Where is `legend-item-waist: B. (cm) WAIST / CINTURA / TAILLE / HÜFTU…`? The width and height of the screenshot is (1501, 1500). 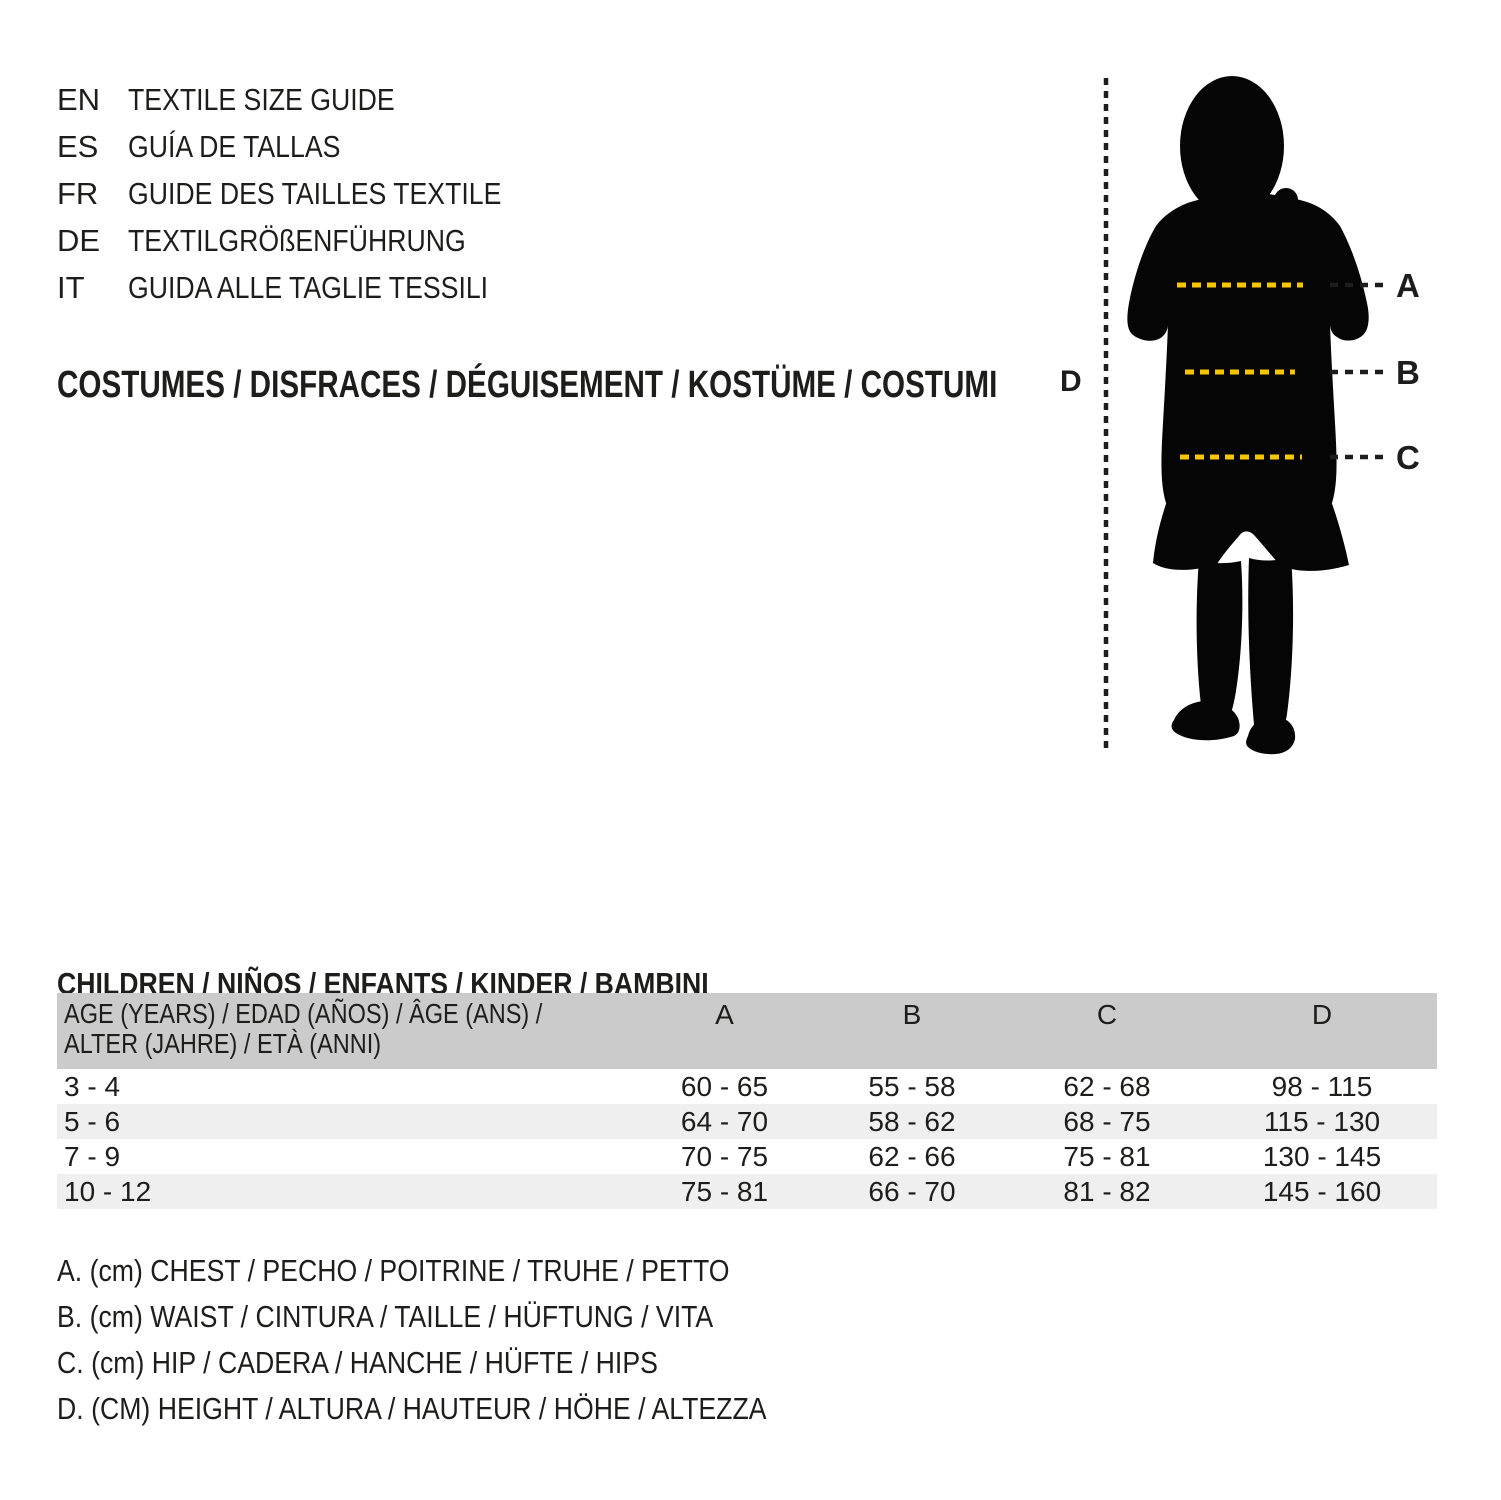
legend-item-waist: B. (cm) WAIST / CINTURA / TAILLE / HÜFTU… is located at coordinates (469, 1317).